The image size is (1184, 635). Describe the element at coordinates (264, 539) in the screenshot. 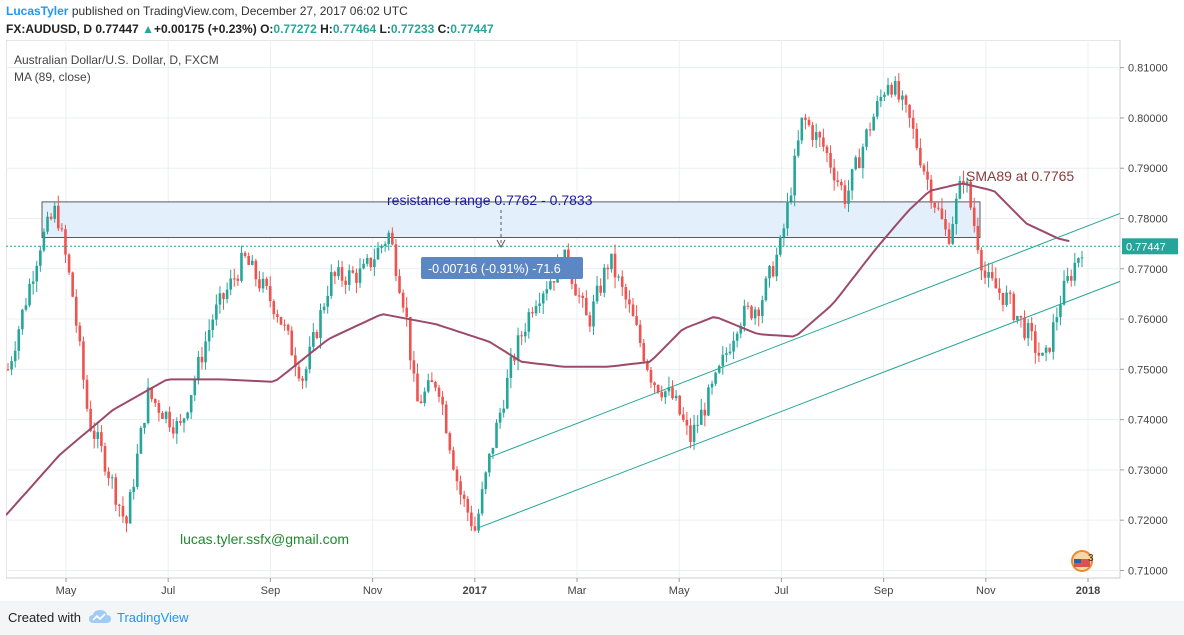

I see `email-note: lucas.tyler.ssfx@gmail.com` at that location.